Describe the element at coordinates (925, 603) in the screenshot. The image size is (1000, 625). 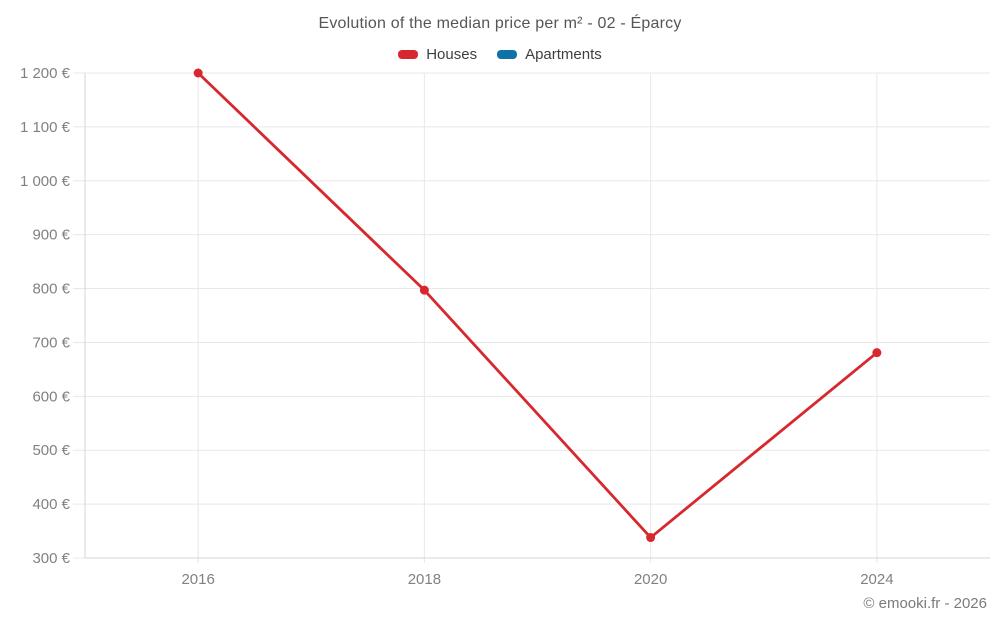
I see `copyright-footer: © emooki.fr - 2026` at that location.